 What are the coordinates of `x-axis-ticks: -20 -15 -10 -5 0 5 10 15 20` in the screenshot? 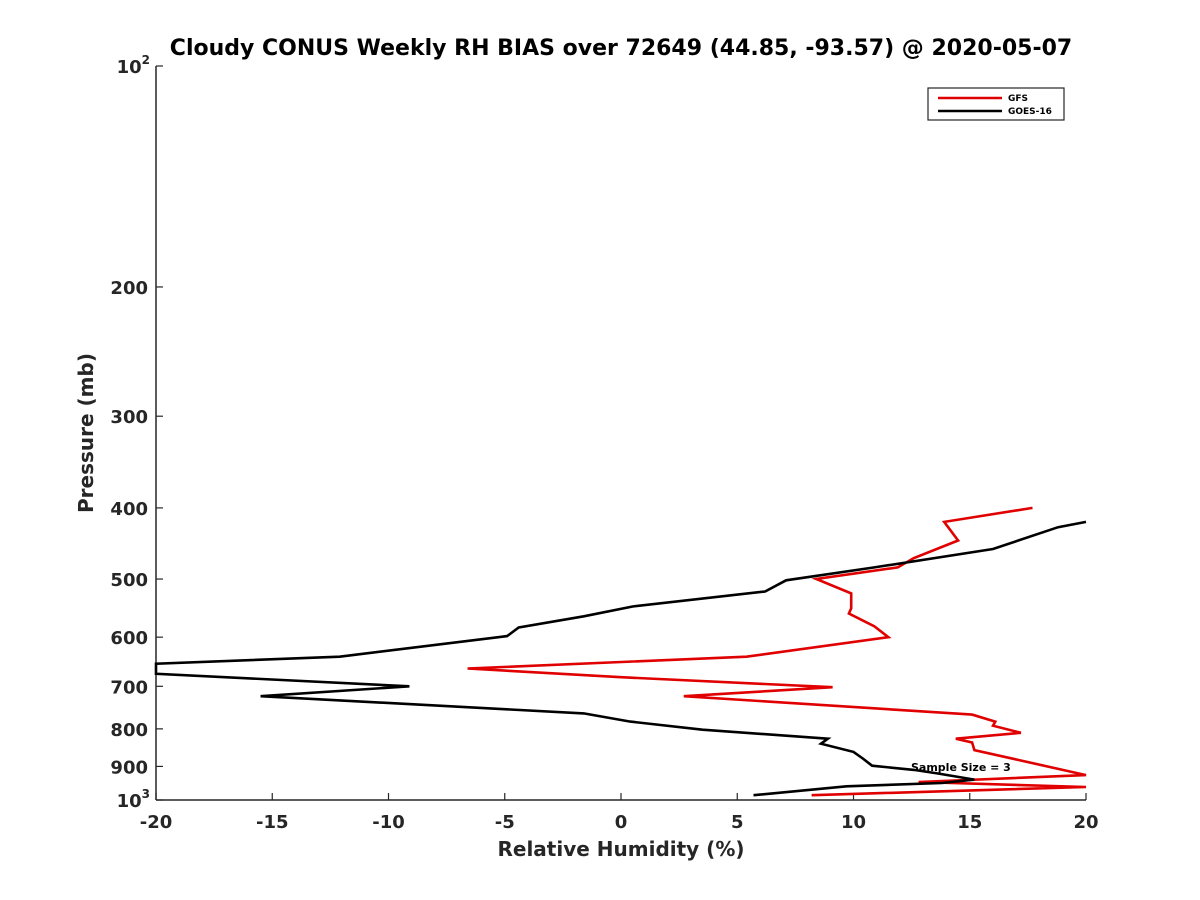 It's located at (619, 813).